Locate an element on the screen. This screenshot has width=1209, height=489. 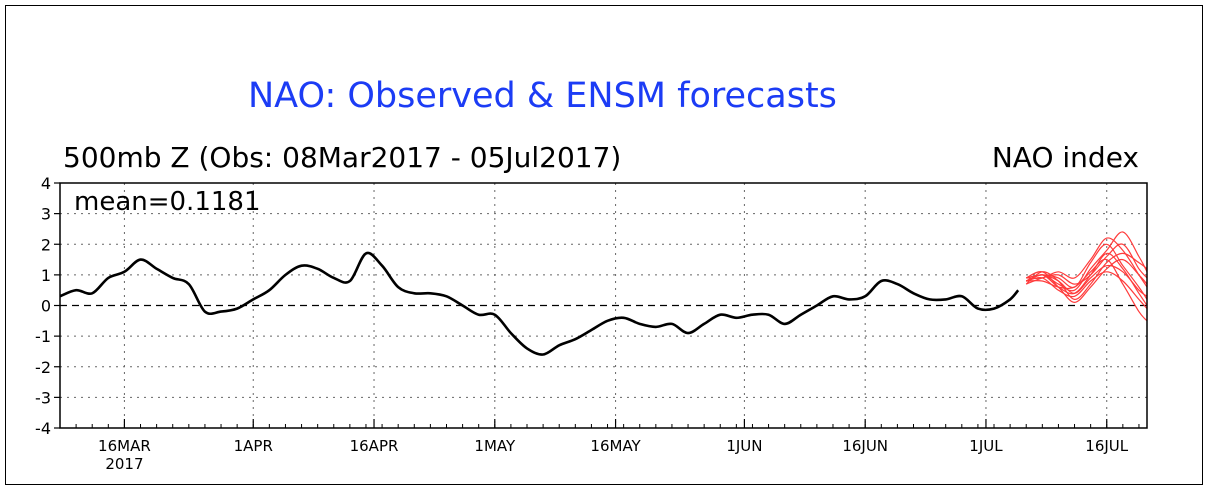
y-tick-label: -4 is located at coordinates (43, 428).